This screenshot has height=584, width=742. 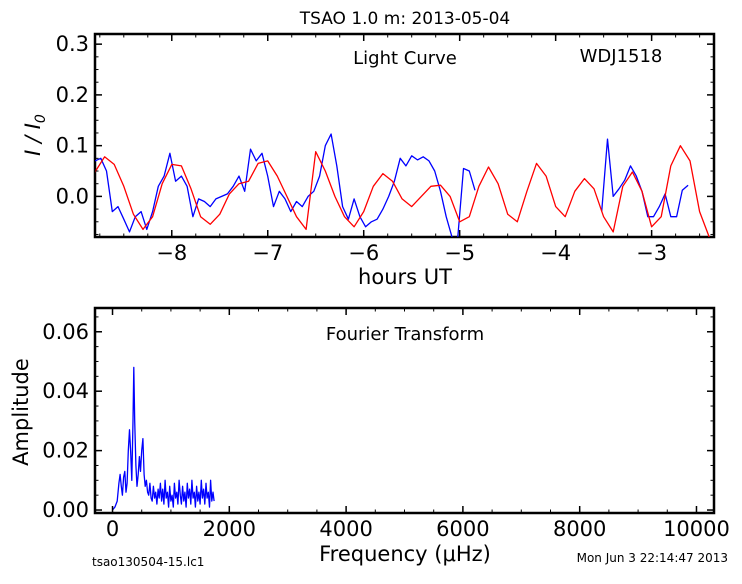 What do you see at coordinates (459, 253) in the screenshot?
I see `light-curve-xtick-label: −5` at bounding box center [459, 253].